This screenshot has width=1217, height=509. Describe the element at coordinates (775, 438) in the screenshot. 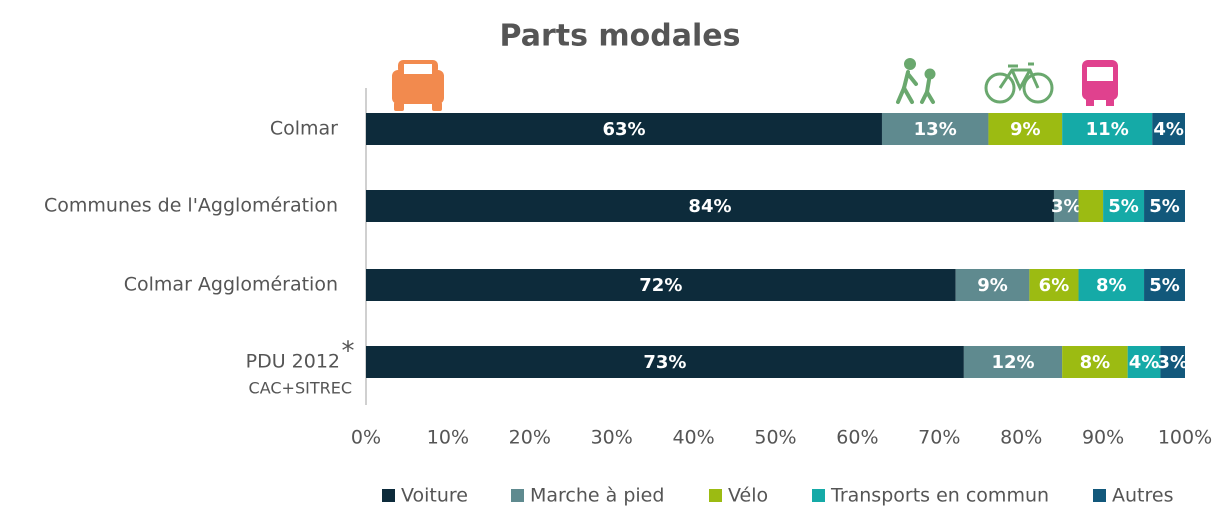

I see `x-tick-label: 50%` at that location.